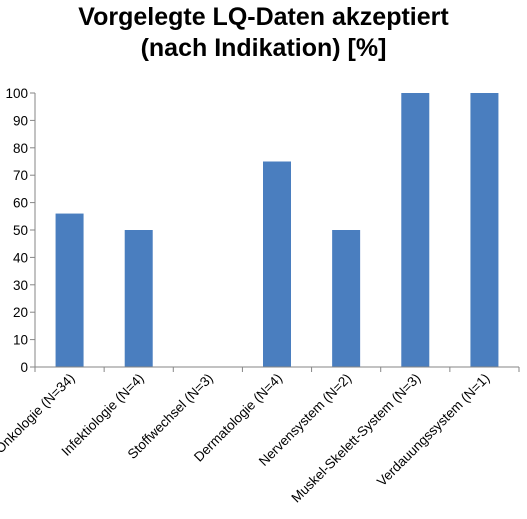 The image size is (527, 519). Describe the element at coordinates (20, 340) in the screenshot. I see `y-tick-label: 10` at that location.